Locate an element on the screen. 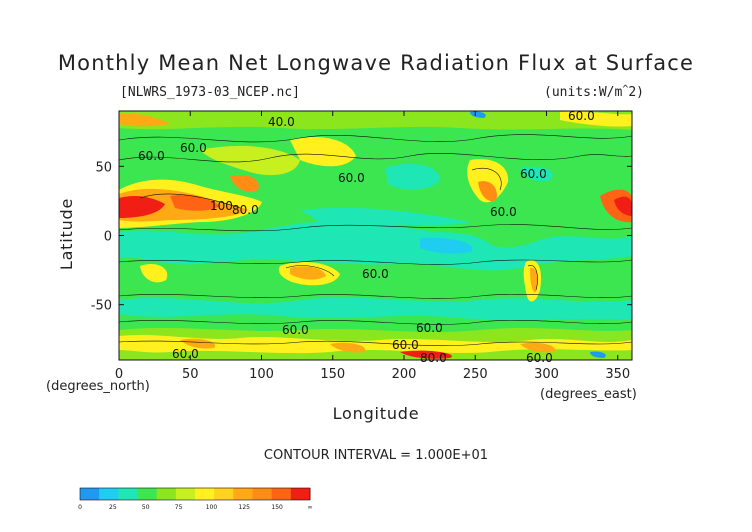 The height and width of the screenshot is (532, 752). colorbar: 0 25 50 75 100 125 150 ∞ is located at coordinates (195, 499).